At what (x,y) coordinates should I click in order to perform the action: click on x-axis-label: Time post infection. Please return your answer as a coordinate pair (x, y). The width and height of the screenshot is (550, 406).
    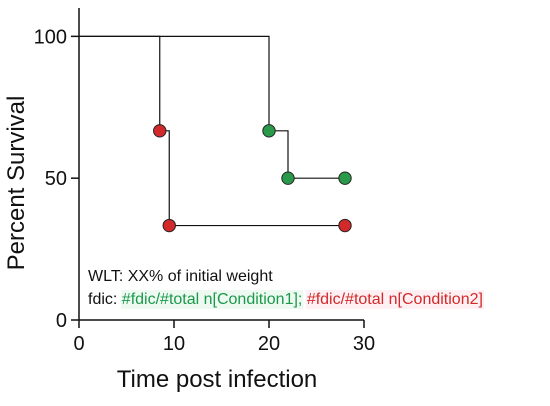
    Looking at the image, I should click on (217, 379).